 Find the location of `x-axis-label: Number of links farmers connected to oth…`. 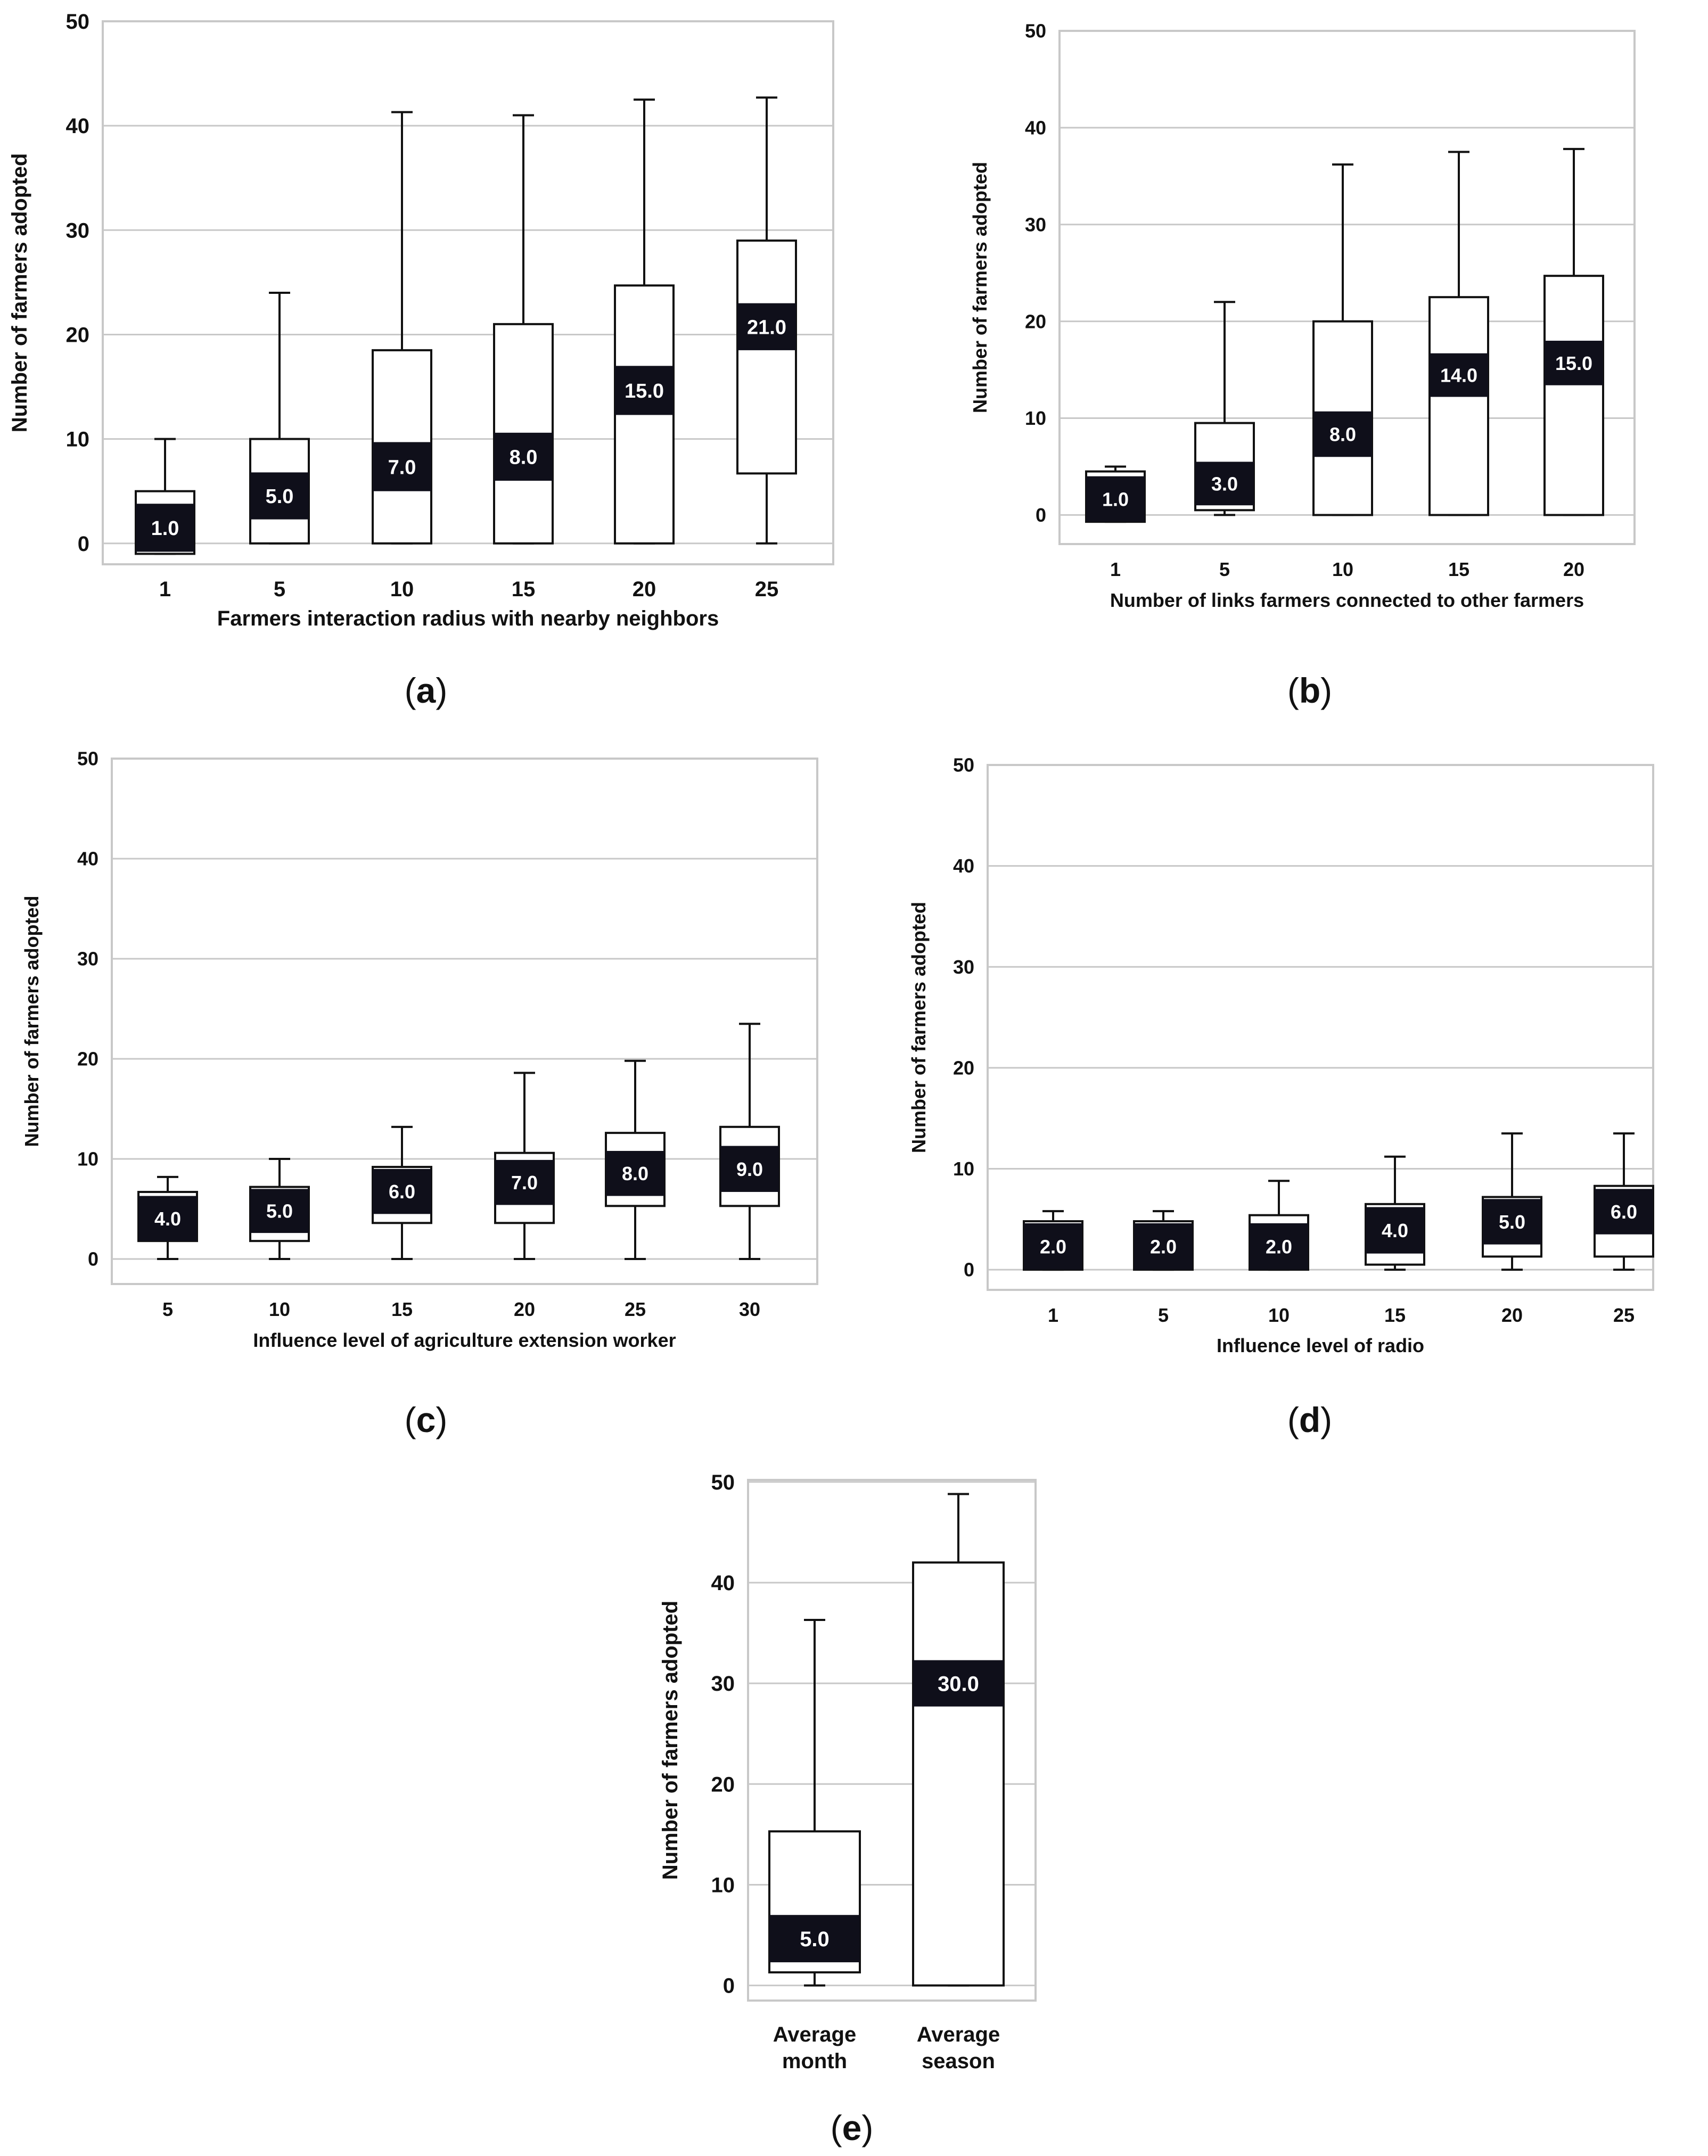

x-axis-label: Number of links farmers connected to oth… is located at coordinates (1347, 600).